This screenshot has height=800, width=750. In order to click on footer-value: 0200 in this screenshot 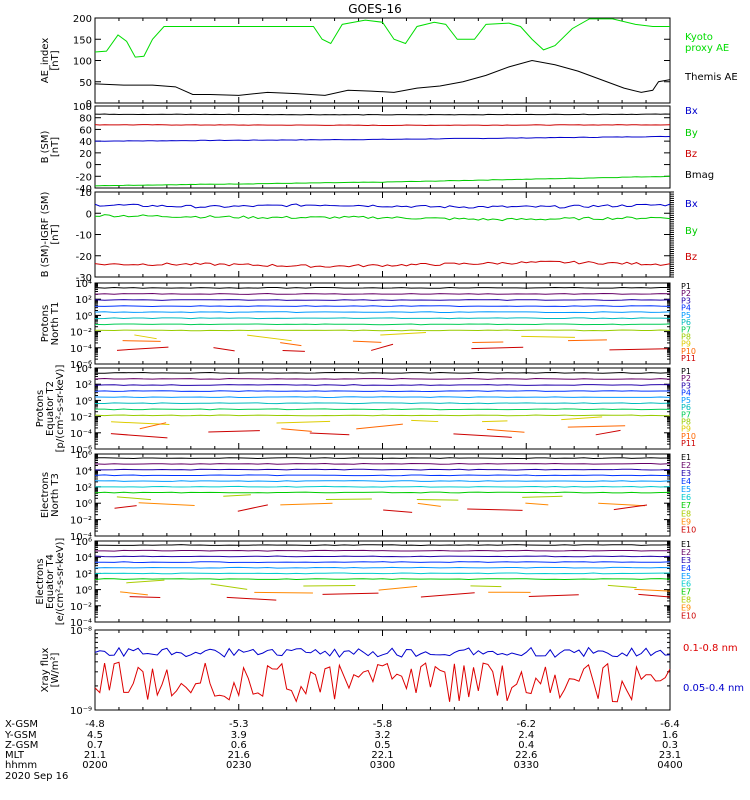, I will do `click(94, 765)`.